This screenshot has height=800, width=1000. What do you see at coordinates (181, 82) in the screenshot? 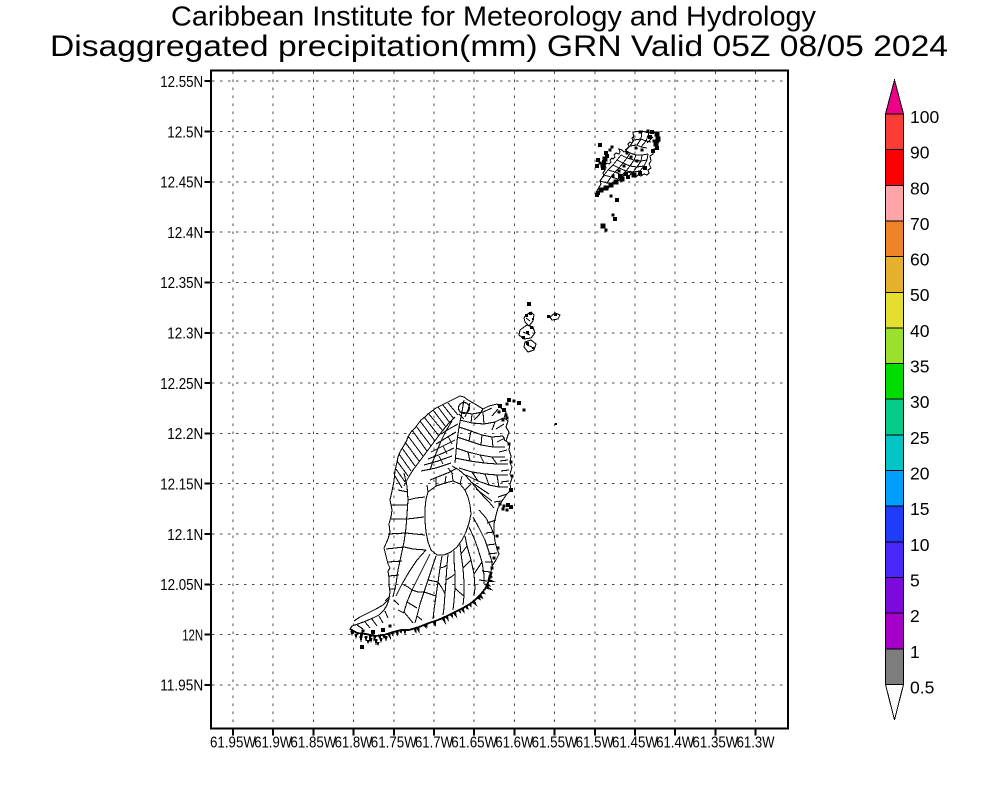
I see `svg-text: 12.55N` at bounding box center [181, 82].